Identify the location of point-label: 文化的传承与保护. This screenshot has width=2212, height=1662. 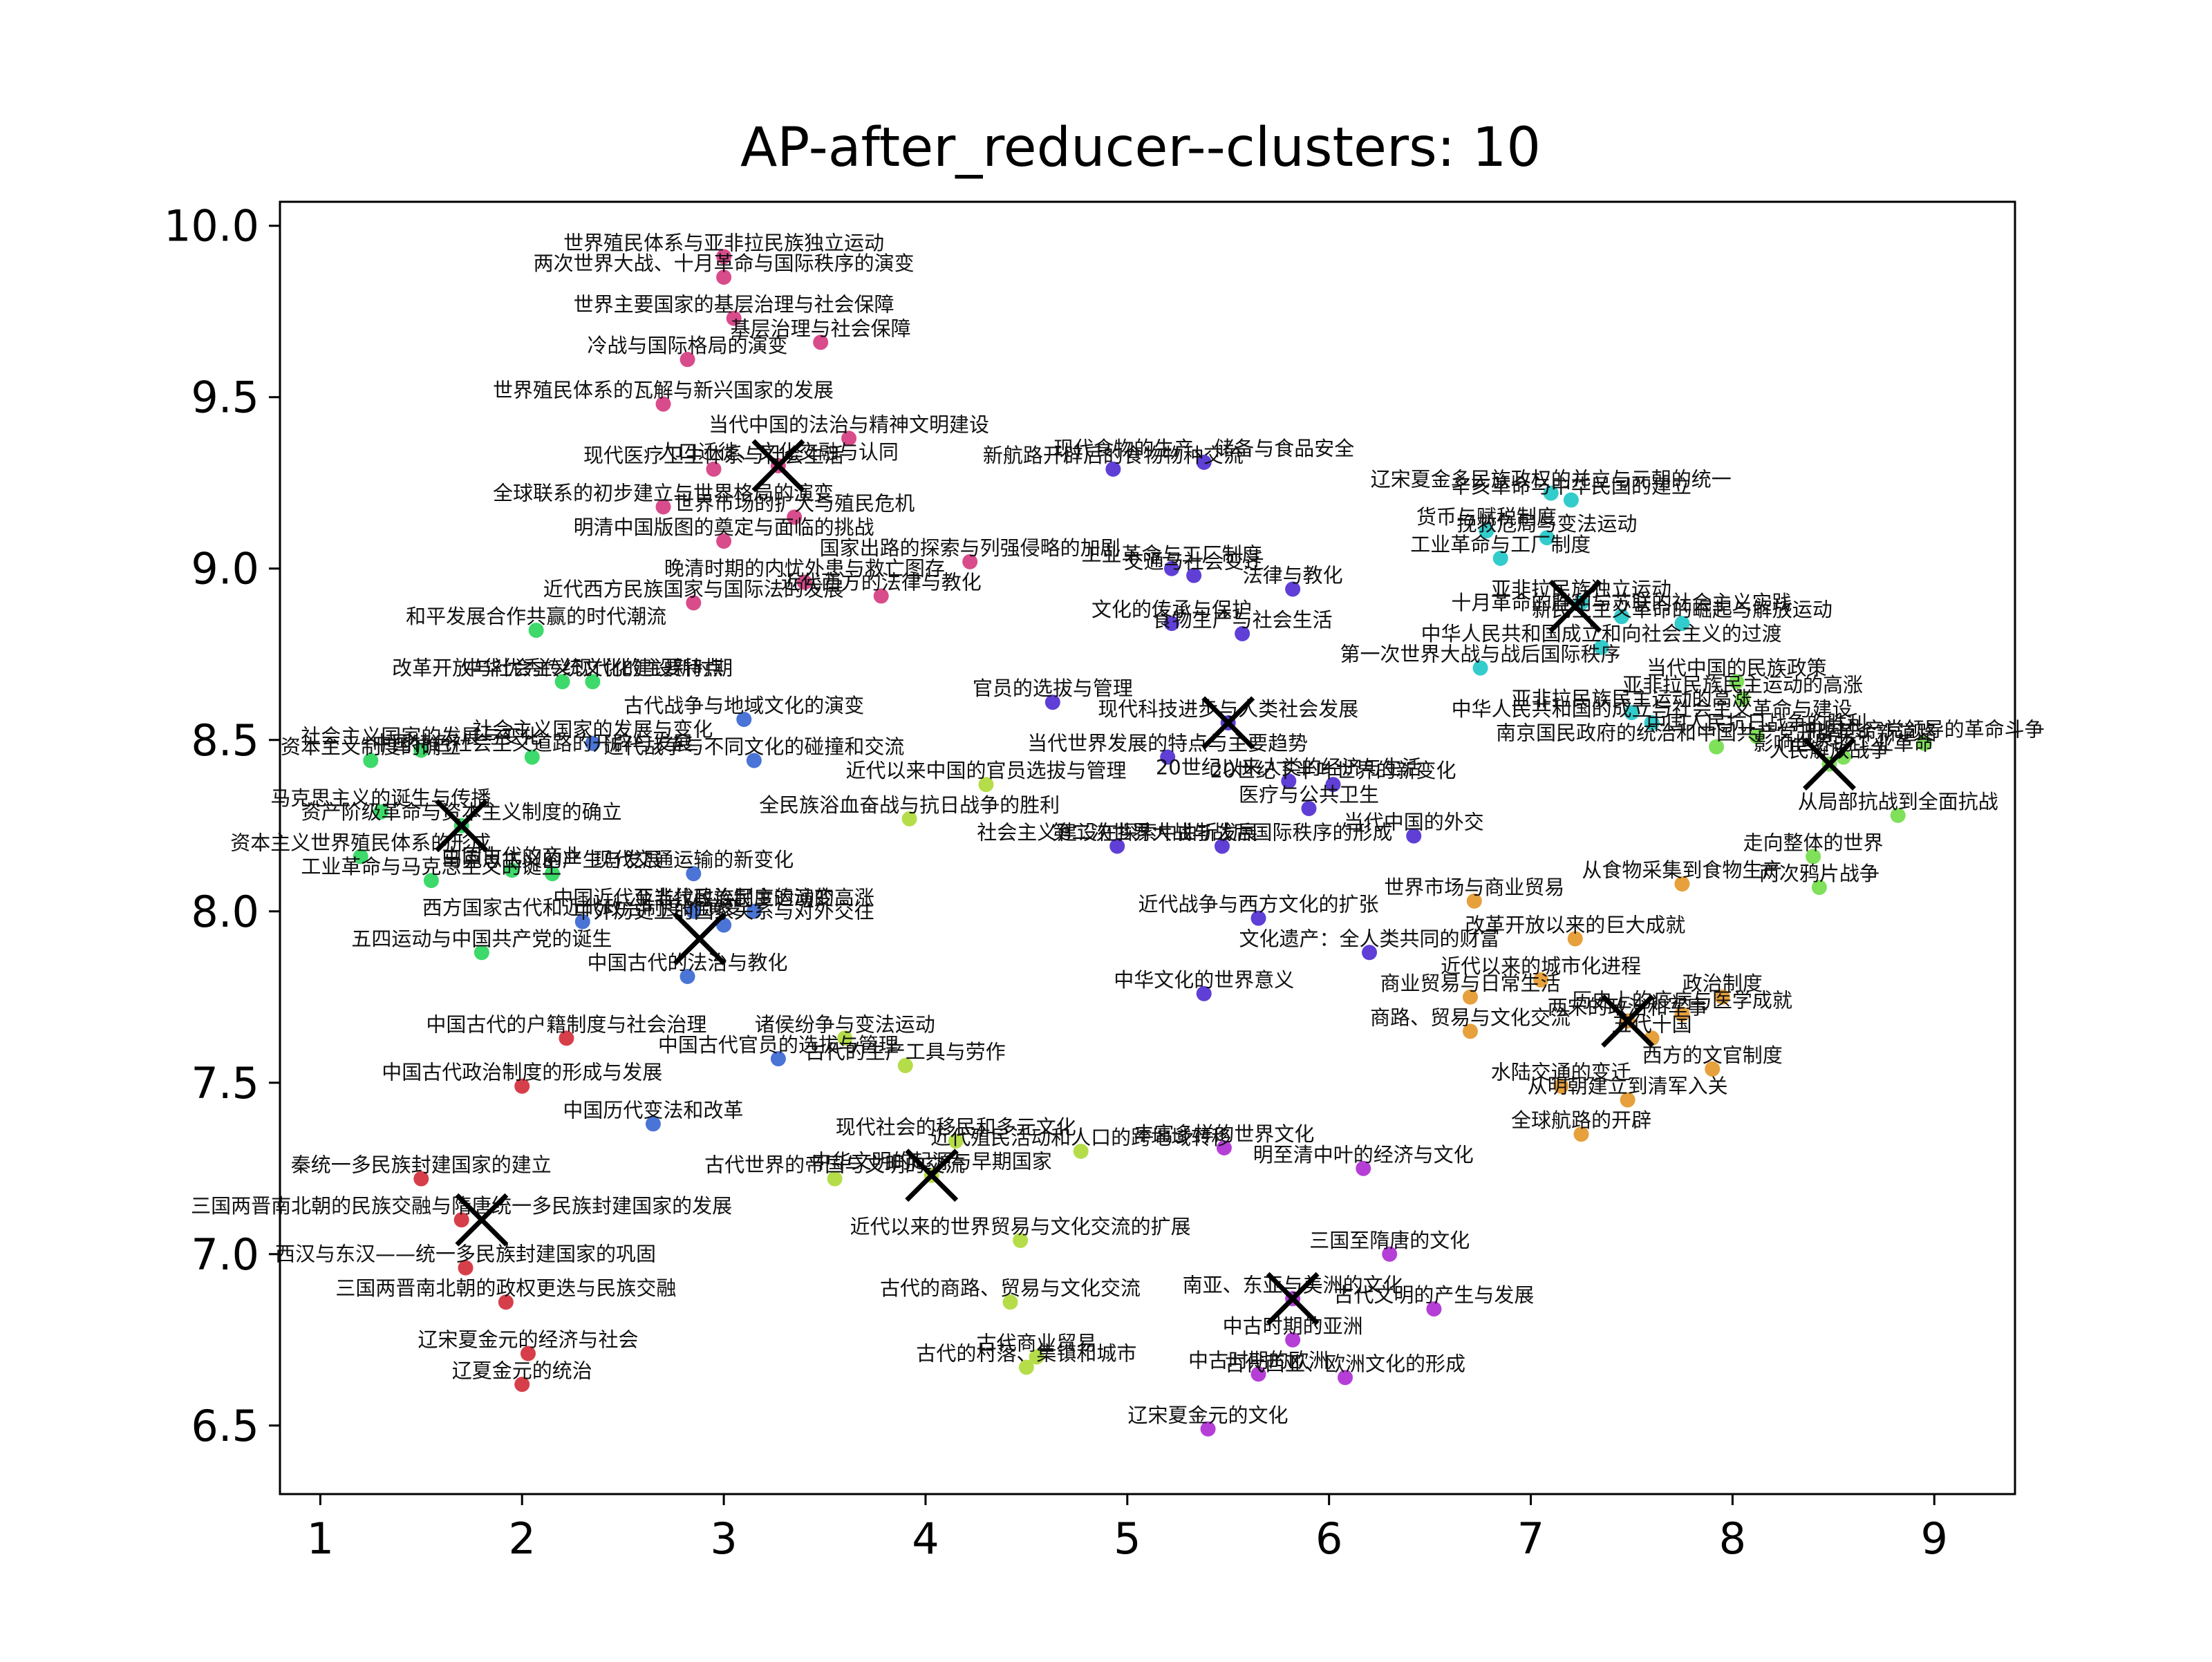
(1171, 609).